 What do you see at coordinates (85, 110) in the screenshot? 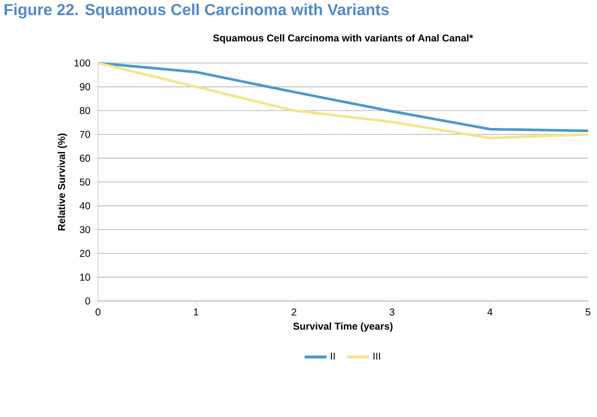
I see `y-tick-label: 80` at bounding box center [85, 110].